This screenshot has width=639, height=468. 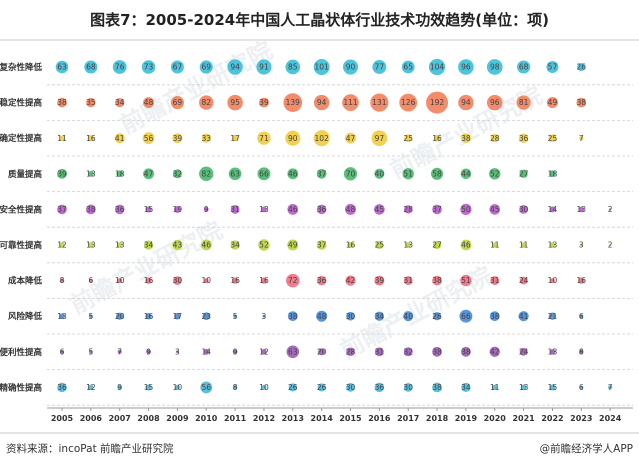 What do you see at coordinates (21, 387) in the screenshot?
I see `category-label: 精确性提高` at bounding box center [21, 387].